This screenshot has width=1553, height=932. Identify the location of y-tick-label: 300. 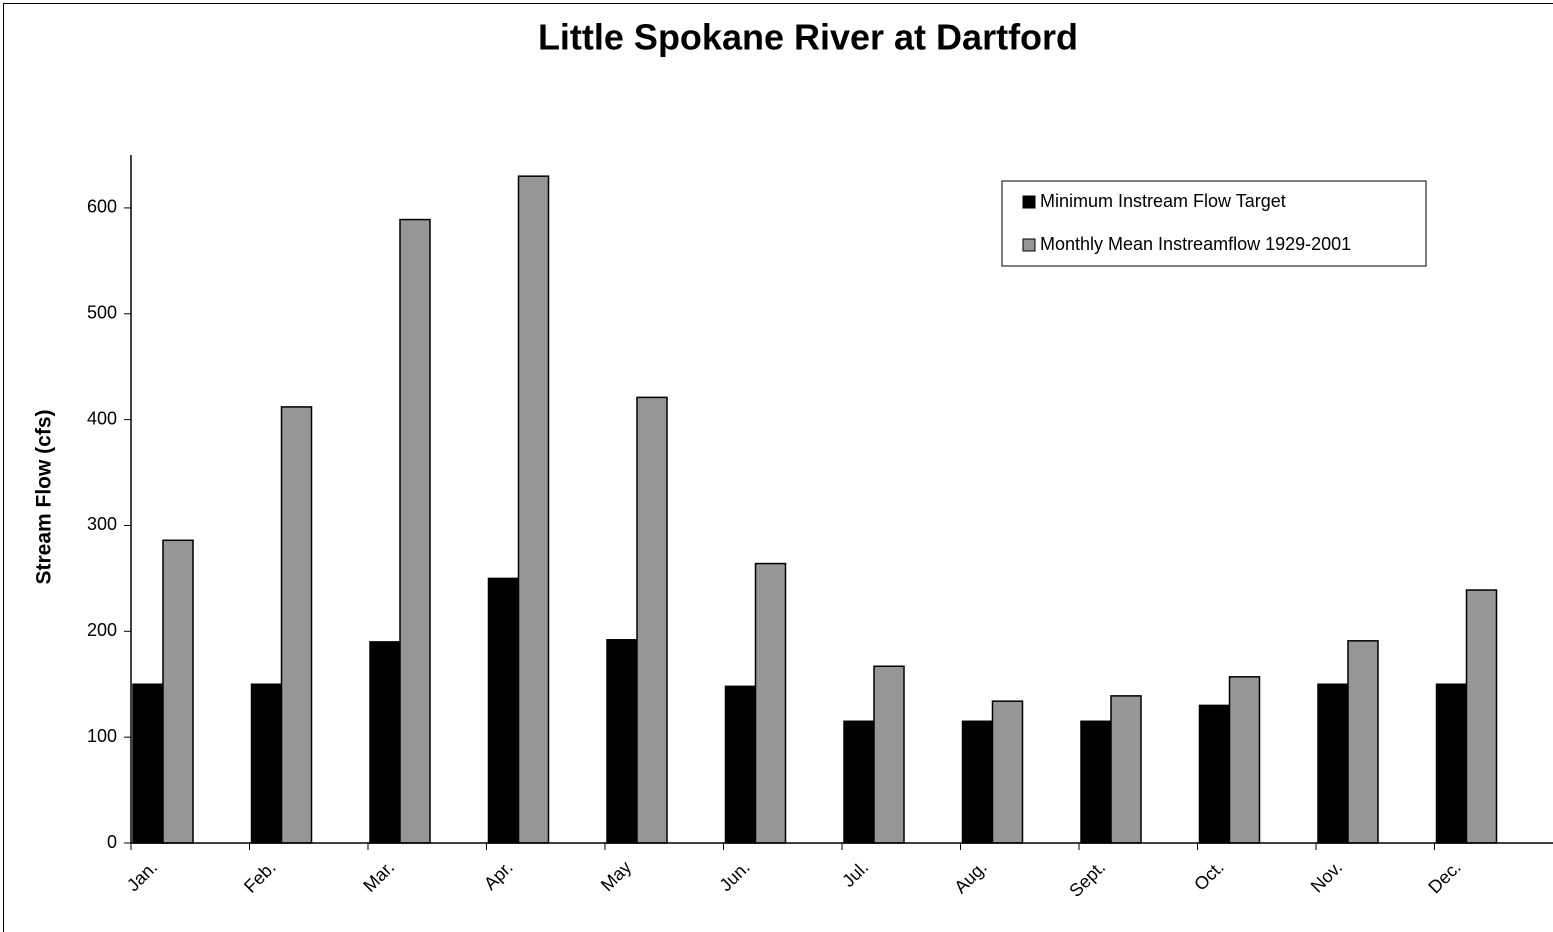
(102, 524).